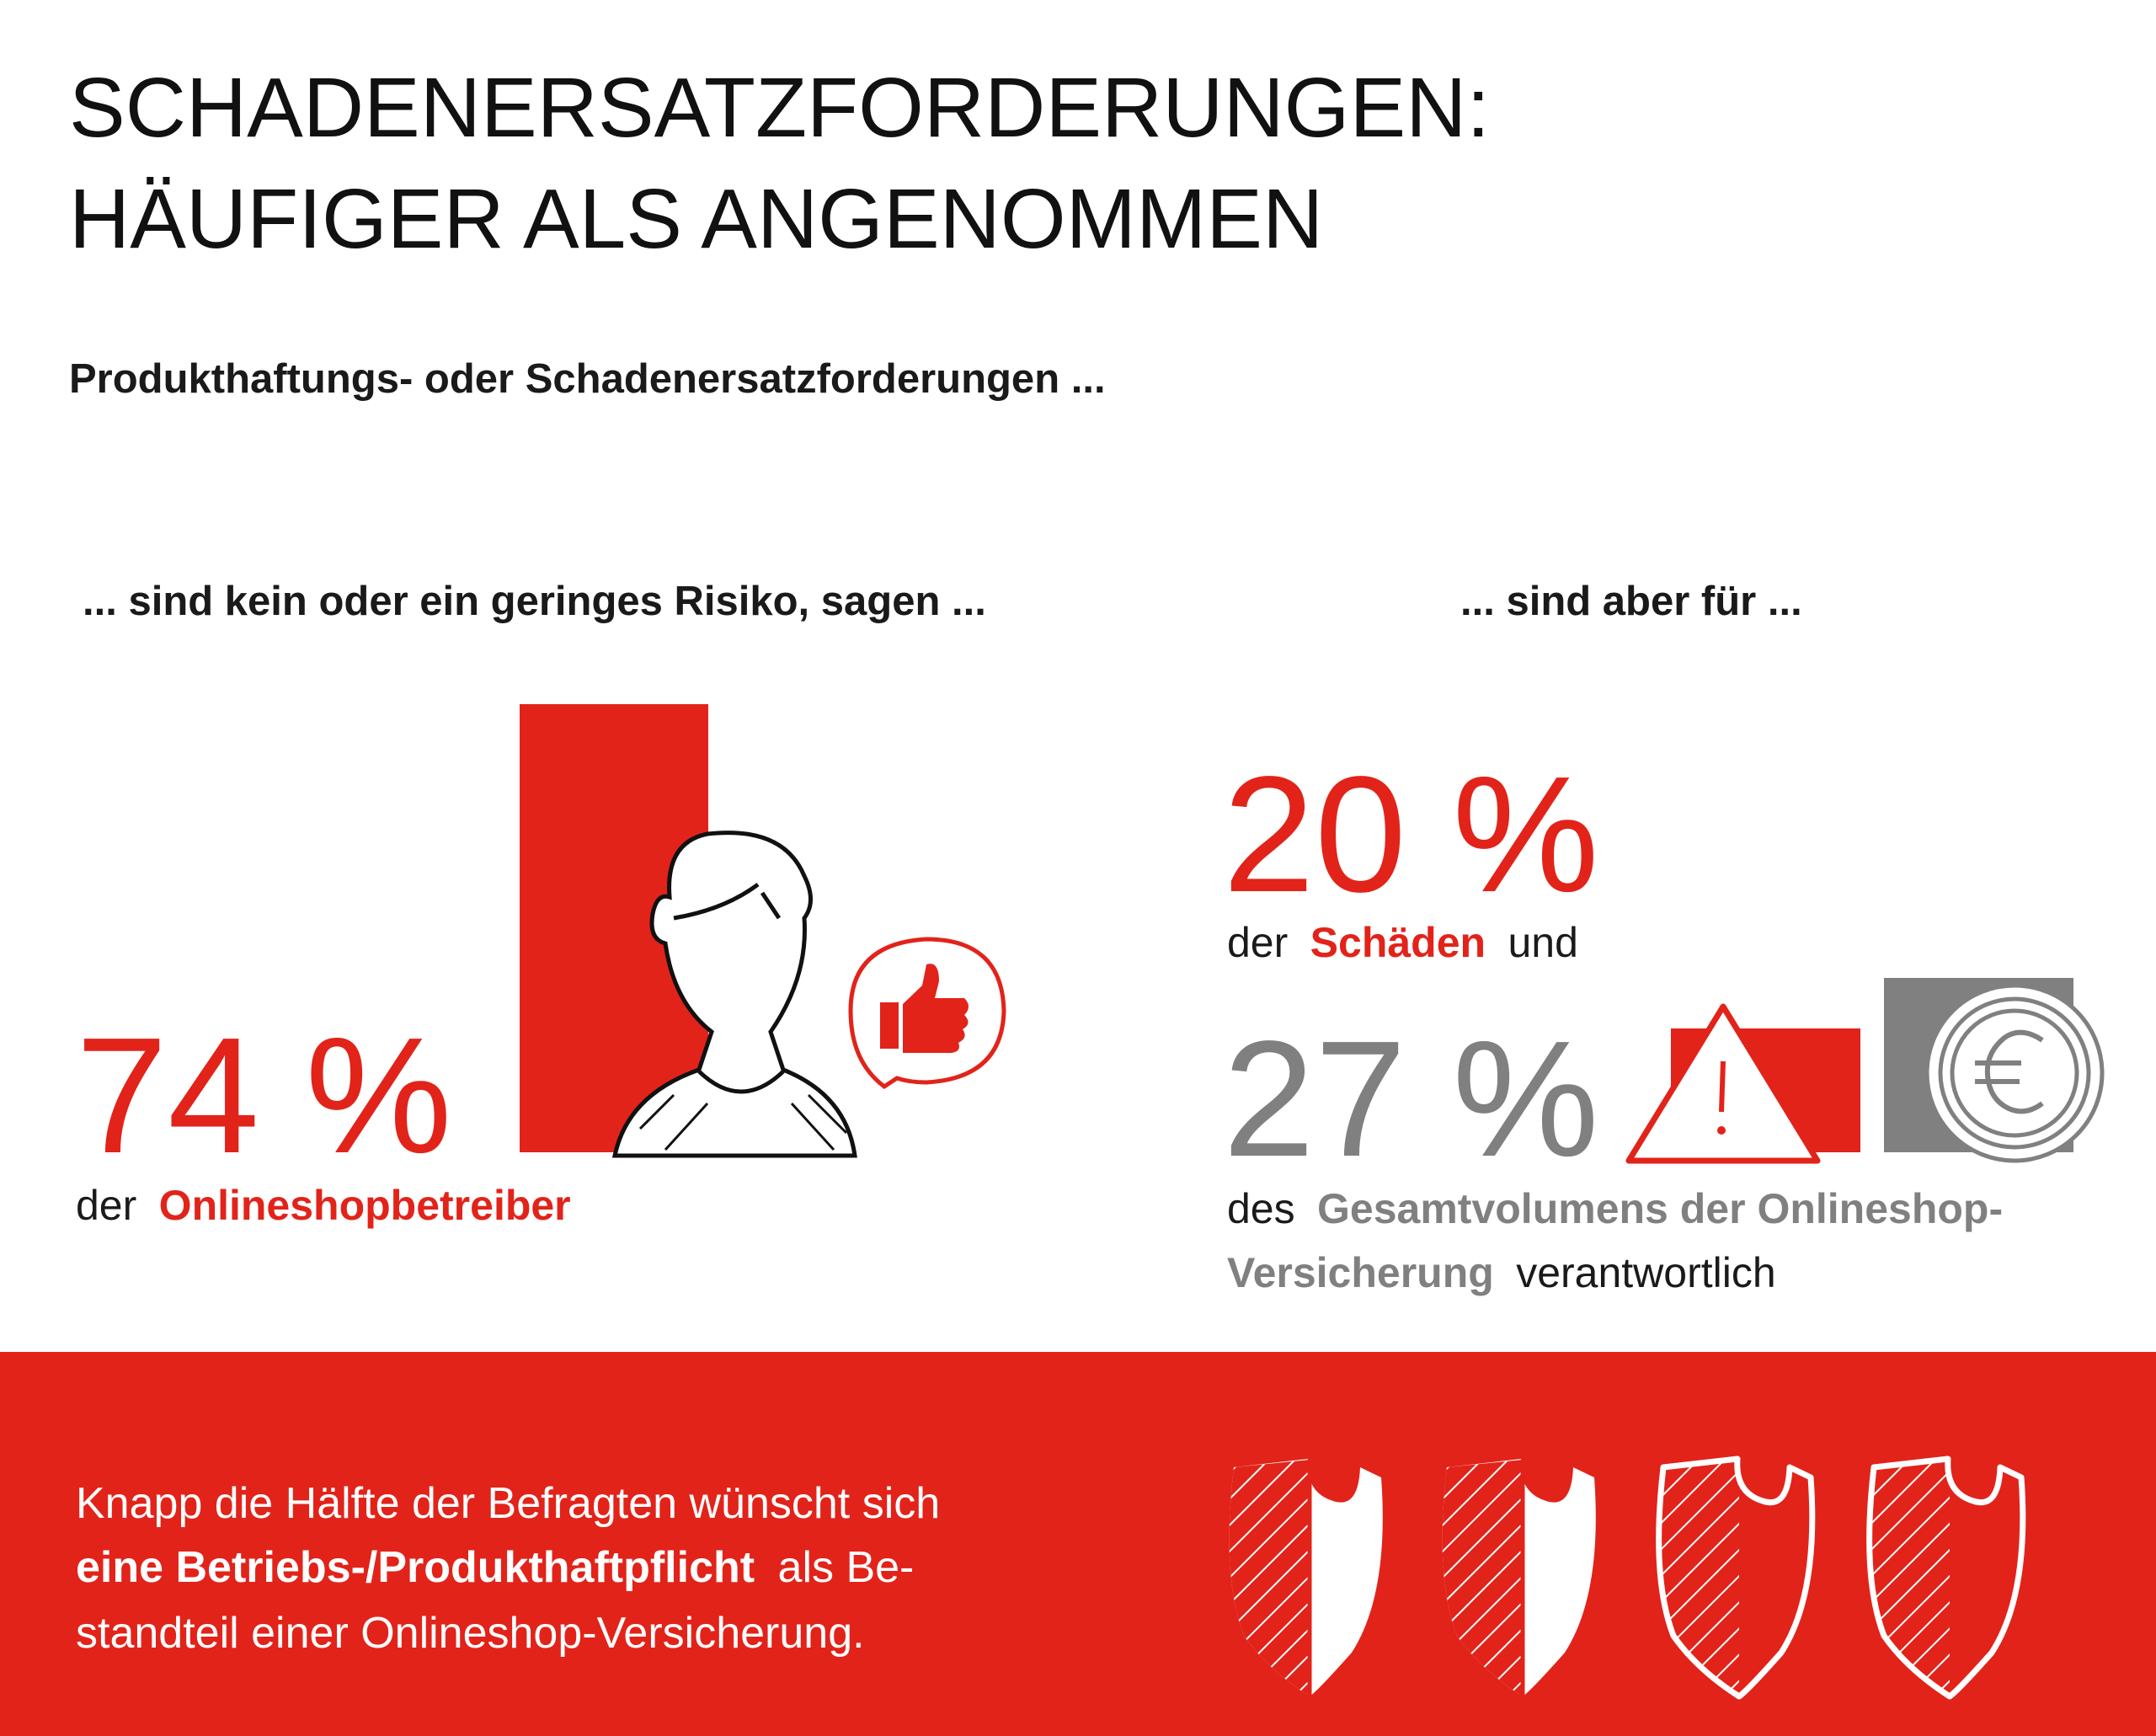  Describe the element at coordinates (1723, 1083) in the screenshot. I see `warning-icon` at that location.